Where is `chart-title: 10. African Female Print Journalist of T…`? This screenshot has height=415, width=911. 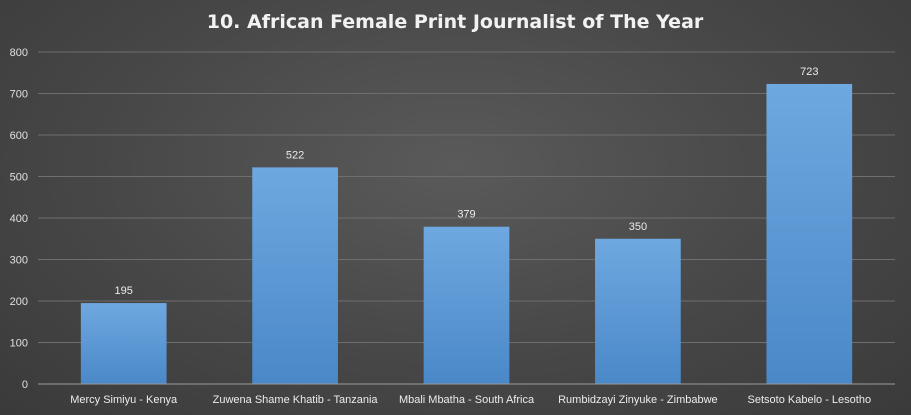 chart-title: 10. African Female Print Journalist of T… is located at coordinates (455, 22).